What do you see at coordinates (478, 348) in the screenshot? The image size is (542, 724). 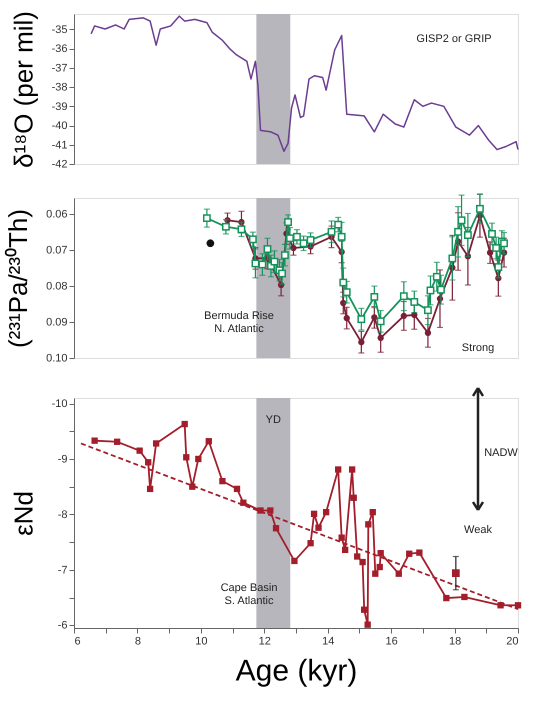 I see `annotation: Strong` at bounding box center [478, 348].